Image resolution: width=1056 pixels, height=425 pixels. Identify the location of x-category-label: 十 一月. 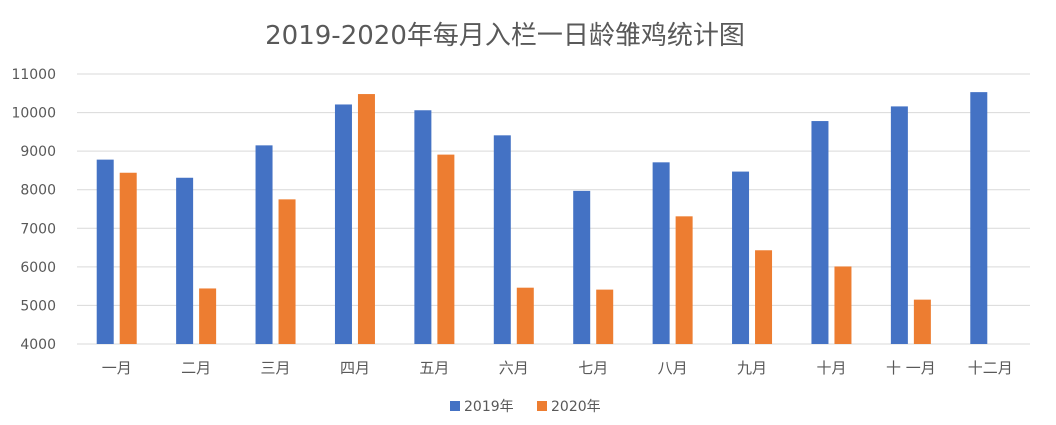
(911, 368).